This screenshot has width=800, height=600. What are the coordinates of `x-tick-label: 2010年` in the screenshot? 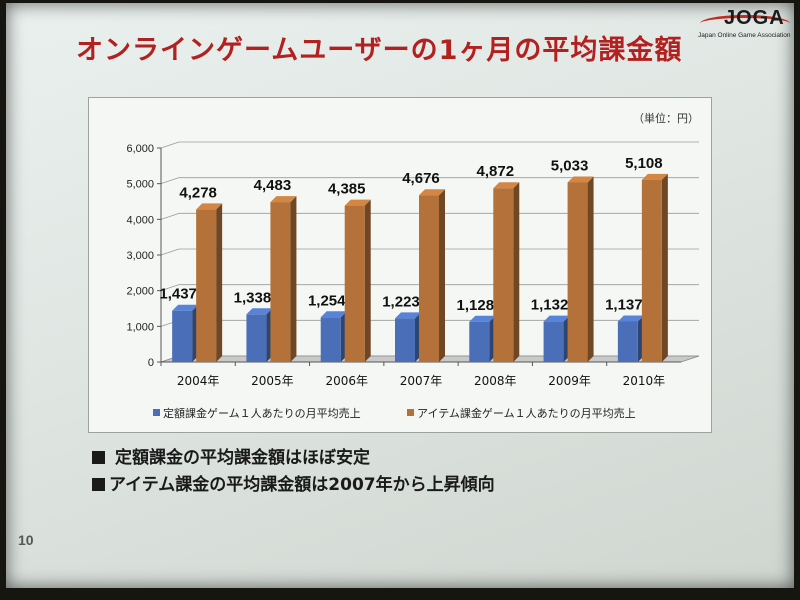 It's located at (644, 381).